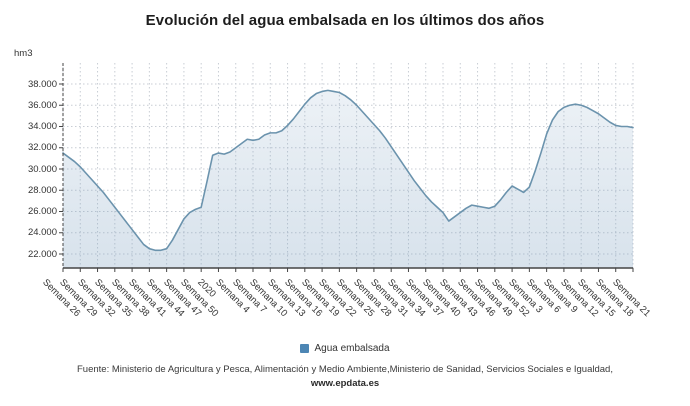 This screenshot has width=690, height=406. What do you see at coordinates (352, 348) in the screenshot?
I see `legend-label: Agua embalsada` at bounding box center [352, 348].